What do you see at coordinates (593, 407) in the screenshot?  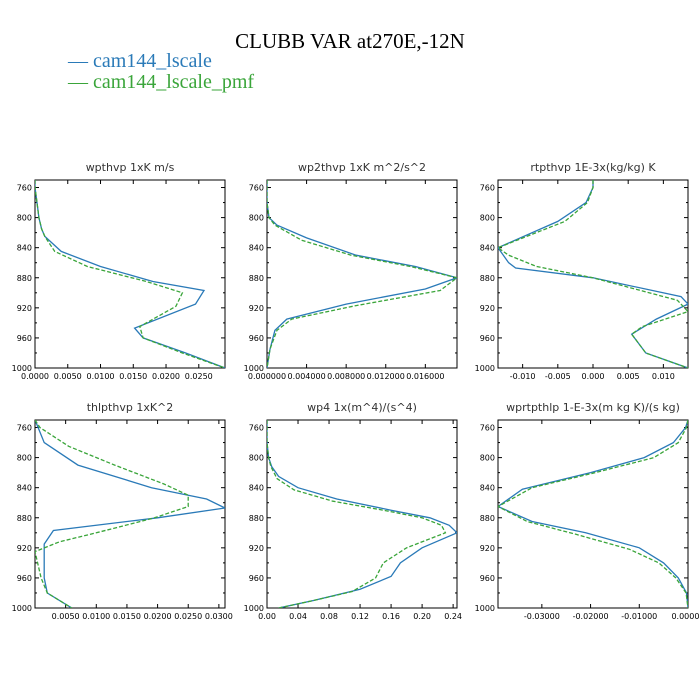 I see `panel-title: wprtpthlp 1-E-3x(m kg K)/(s kg)` at bounding box center [593, 407].